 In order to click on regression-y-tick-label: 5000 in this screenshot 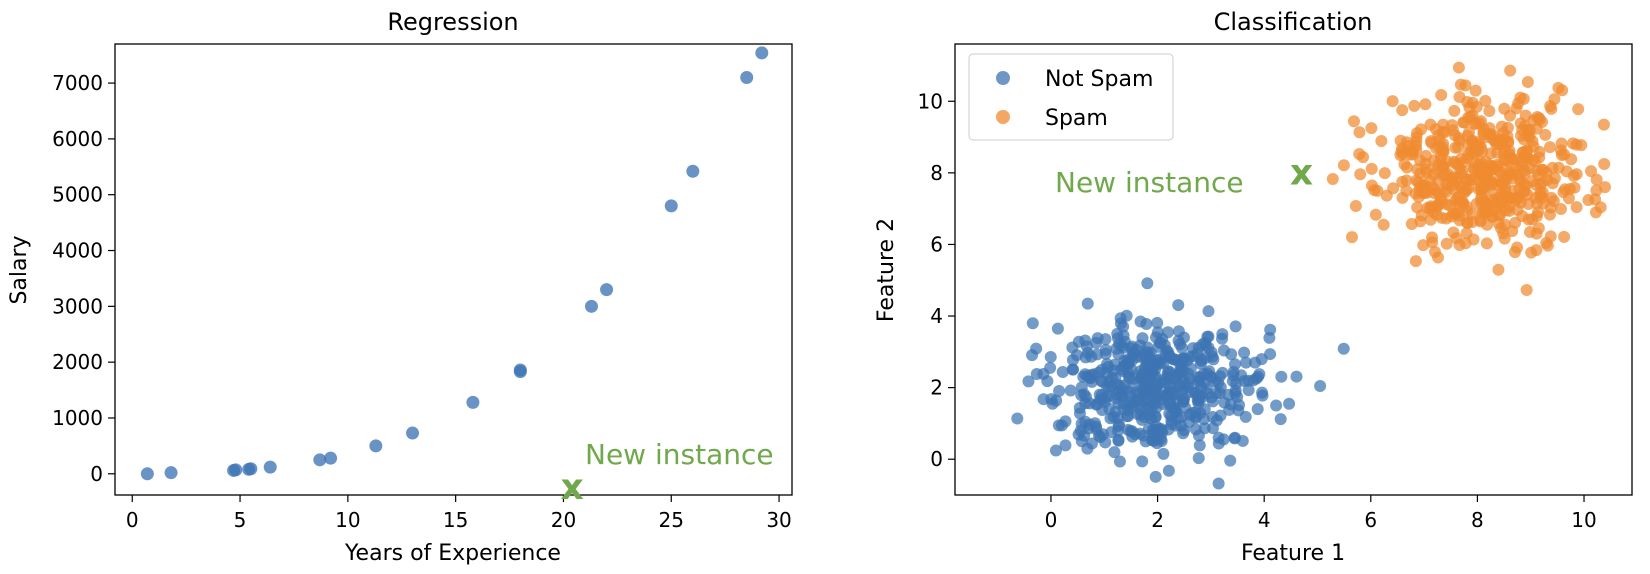, I will do `click(77, 195)`.